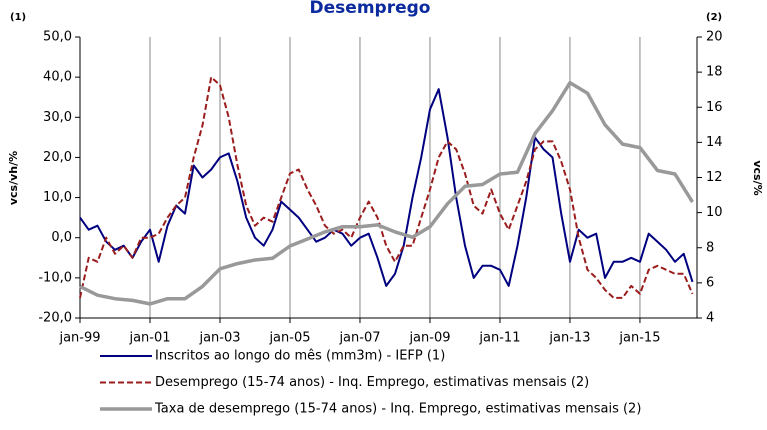 This screenshot has height=430, width=767. Describe the element at coordinates (714, 212) in the screenshot. I see `y2-tick-label: 10` at that location.